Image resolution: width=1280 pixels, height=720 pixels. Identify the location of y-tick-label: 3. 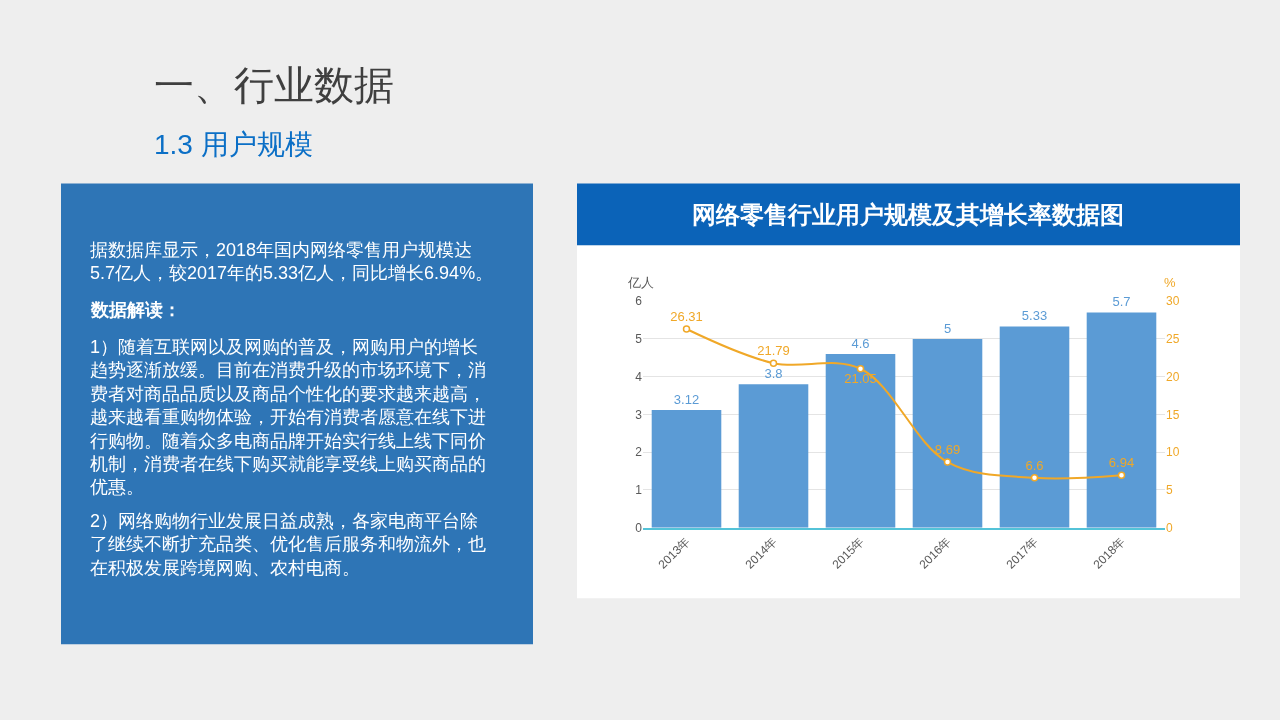
(639, 414).